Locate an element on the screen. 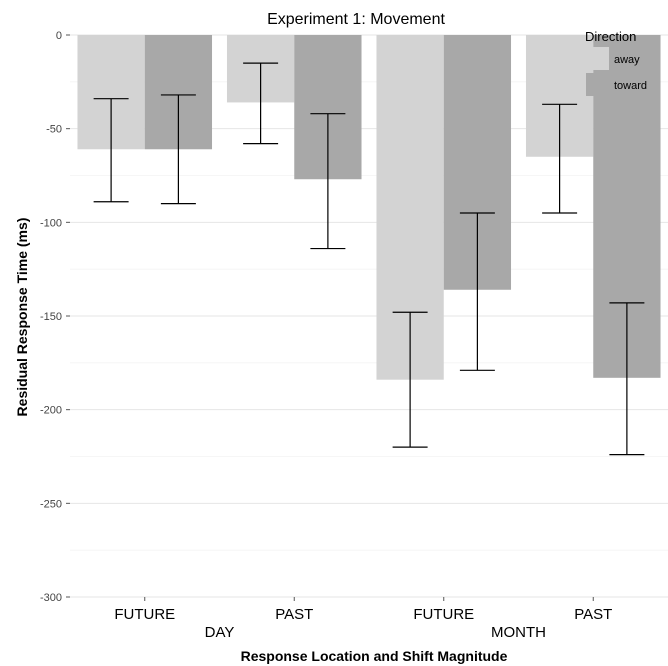  y-tick-label: -100 is located at coordinates (51, 223).